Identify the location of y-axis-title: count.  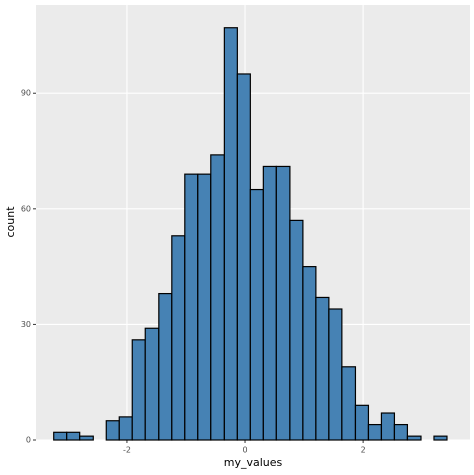
(10, 222).